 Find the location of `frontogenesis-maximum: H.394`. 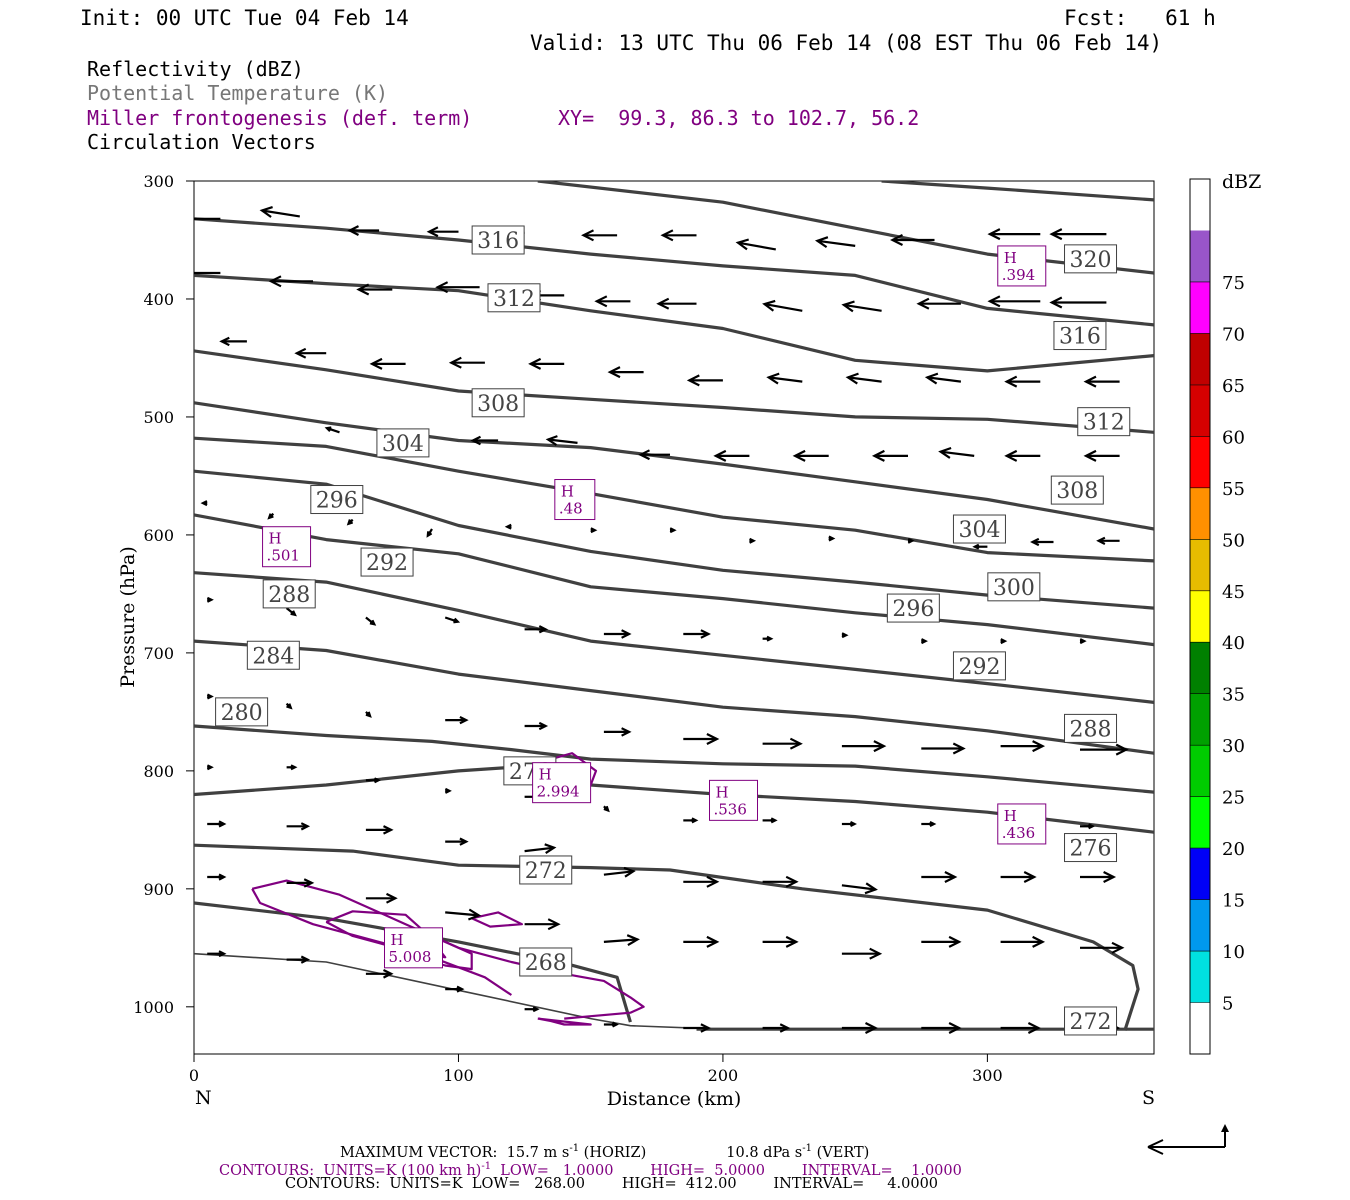

frontogenesis-maximum: H.394 is located at coordinates (1022, 266).